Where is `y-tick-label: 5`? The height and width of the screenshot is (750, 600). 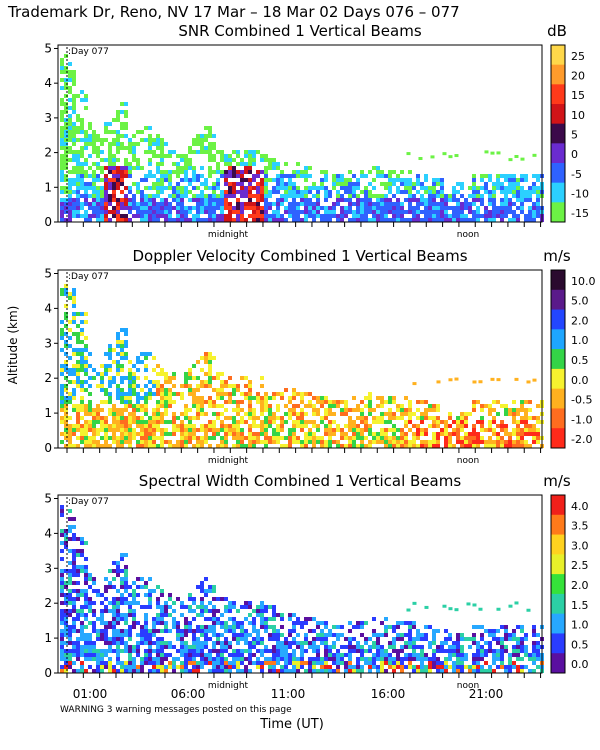 y-tick-label: 5 is located at coordinates (48, 498).